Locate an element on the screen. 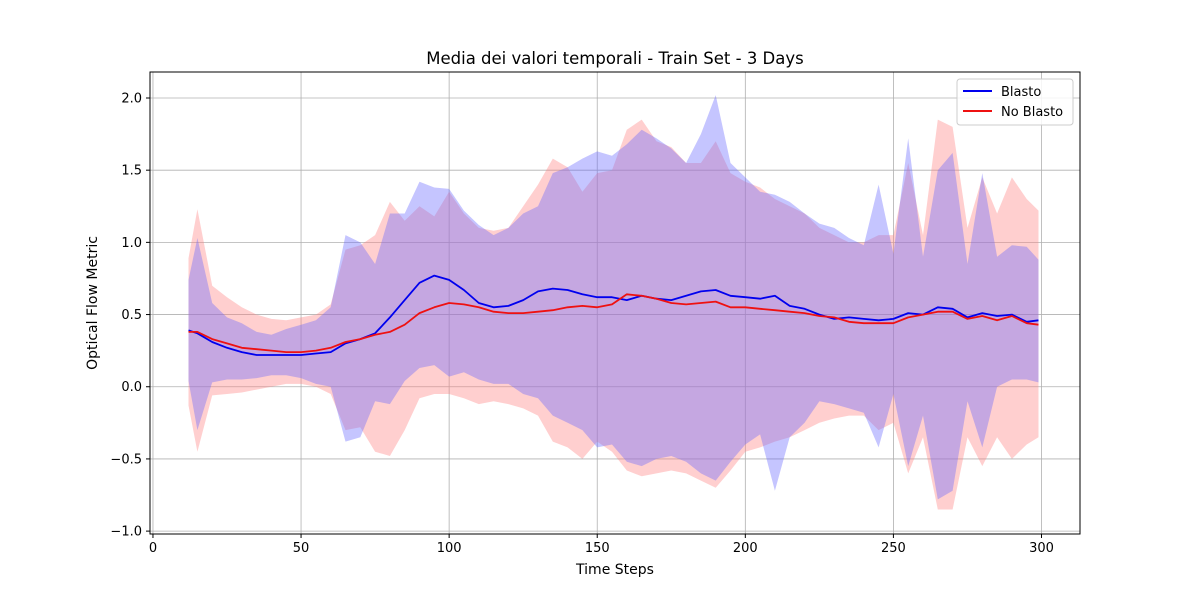 The width and height of the screenshot is (1200, 600). x-tick-label: 50 is located at coordinates (301, 548).